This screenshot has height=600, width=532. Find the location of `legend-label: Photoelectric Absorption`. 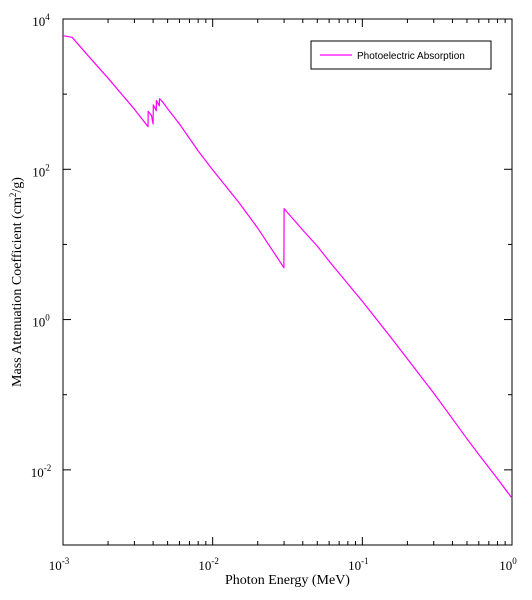

legend-label: Photoelectric Absorption is located at coordinates (411, 56).